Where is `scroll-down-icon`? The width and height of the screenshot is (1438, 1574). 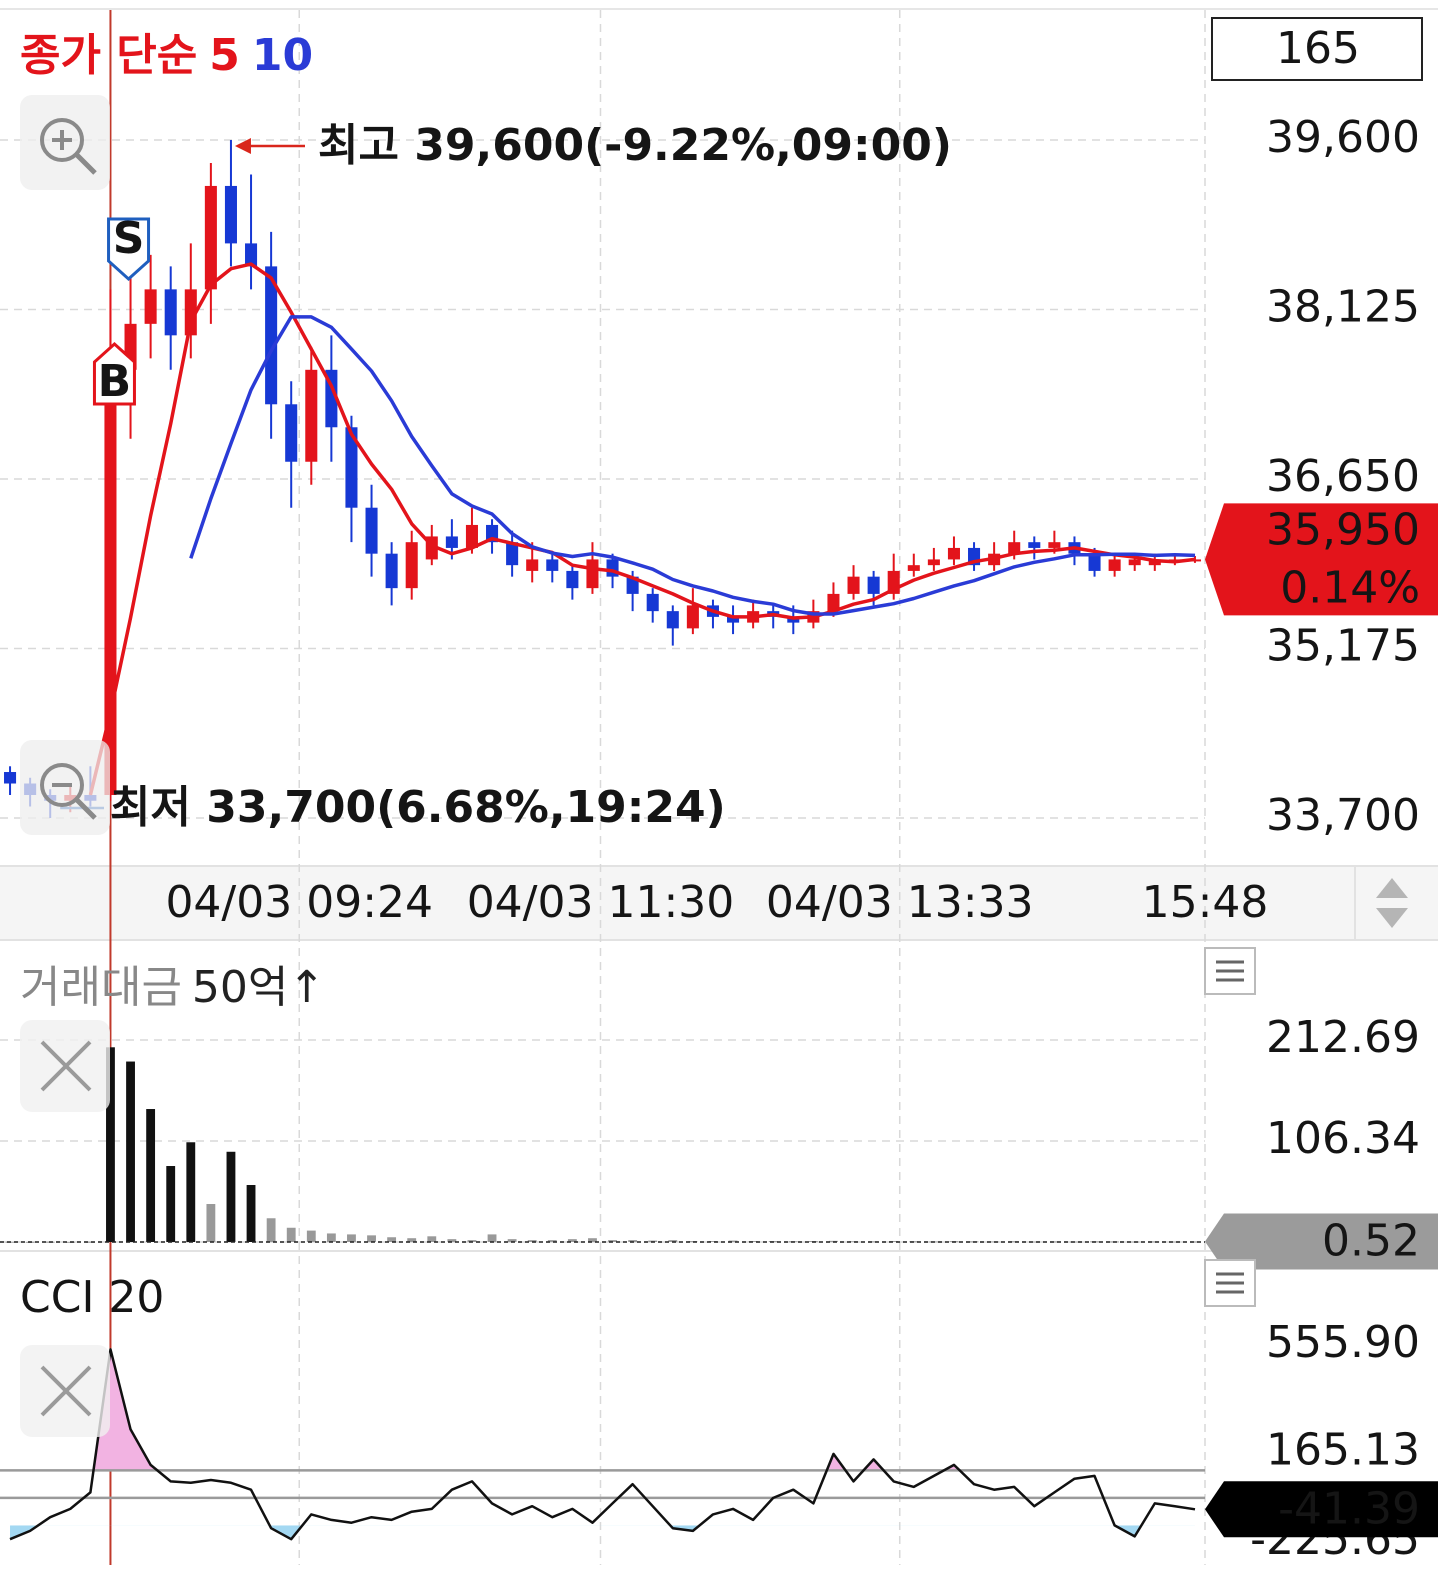 scroll-down-icon is located at coordinates (1392, 918).